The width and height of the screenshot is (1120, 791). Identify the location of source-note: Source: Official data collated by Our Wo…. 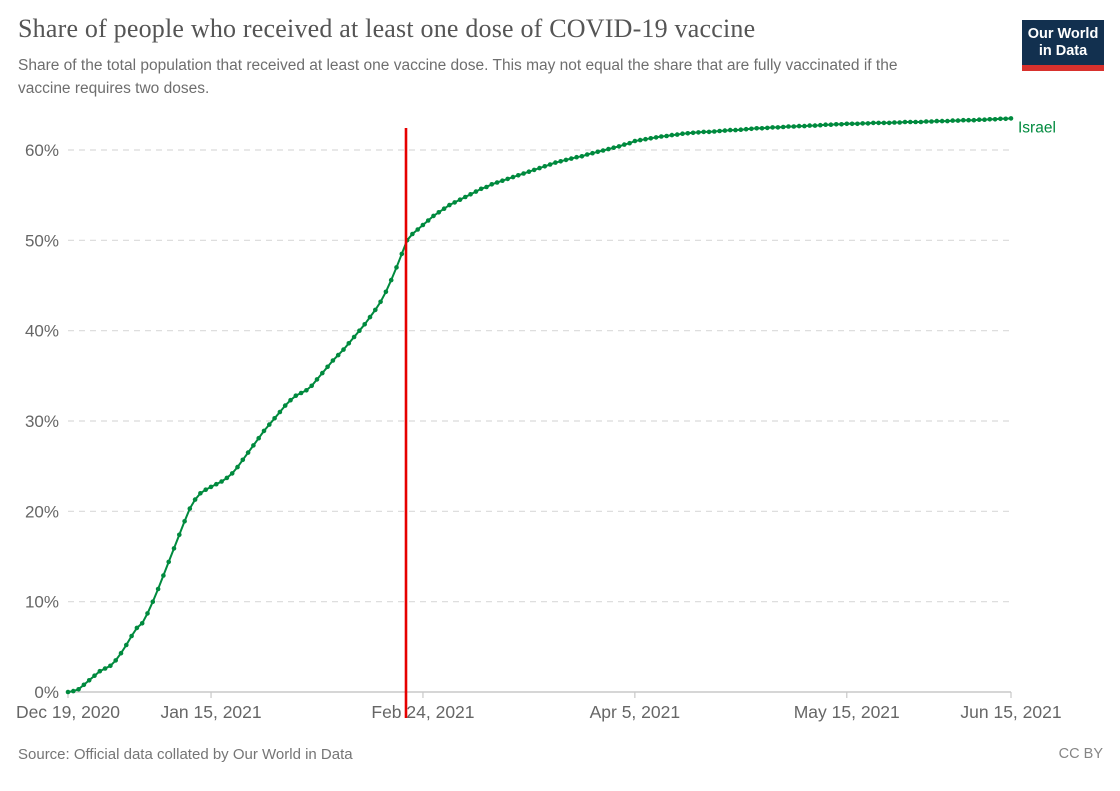
(185, 754).